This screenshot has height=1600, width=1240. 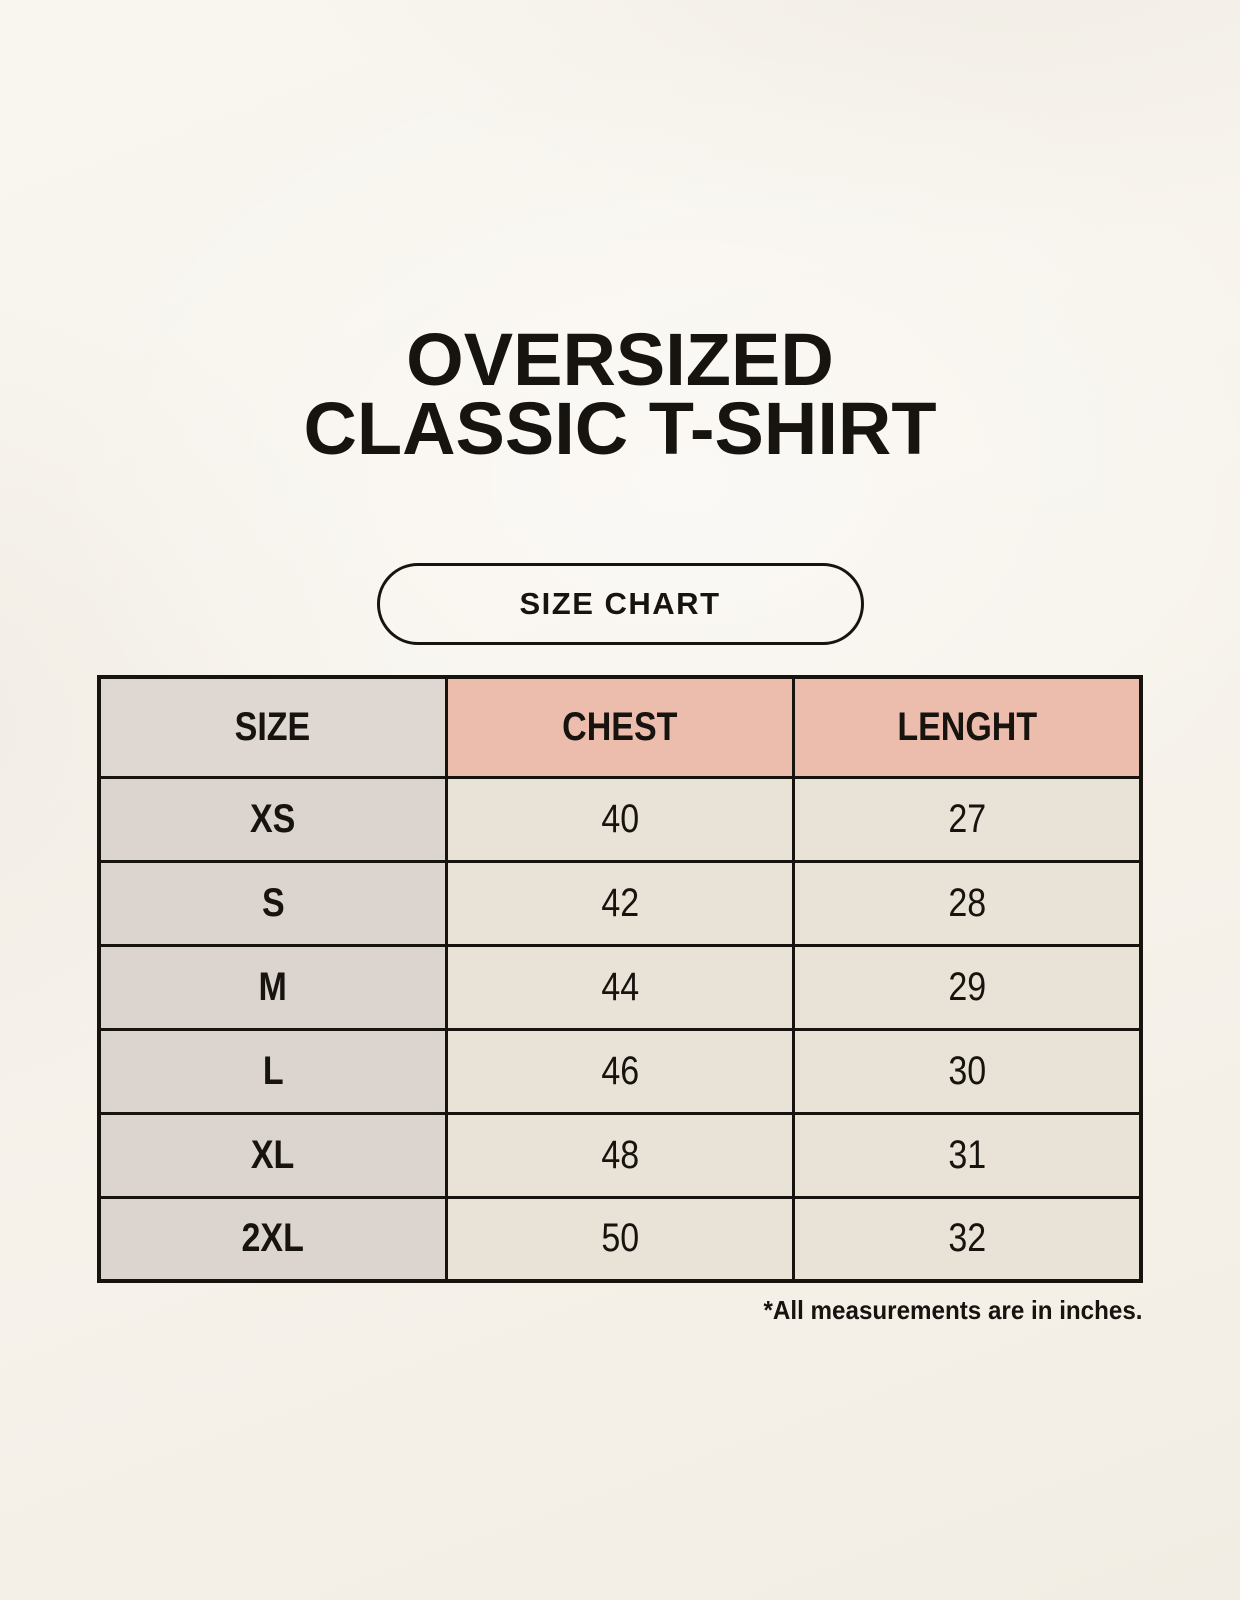 I want to click on size-chart-button: SIZE CHART, so click(x=620, y=604).